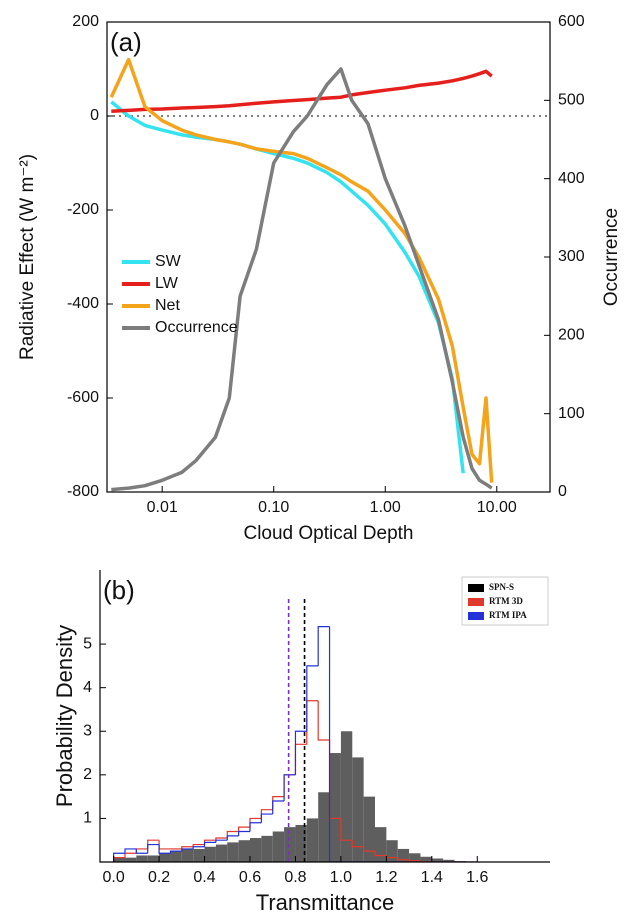 The image size is (629, 918). What do you see at coordinates (167, 283) in the screenshot?
I see `legend-label: LW` at bounding box center [167, 283].